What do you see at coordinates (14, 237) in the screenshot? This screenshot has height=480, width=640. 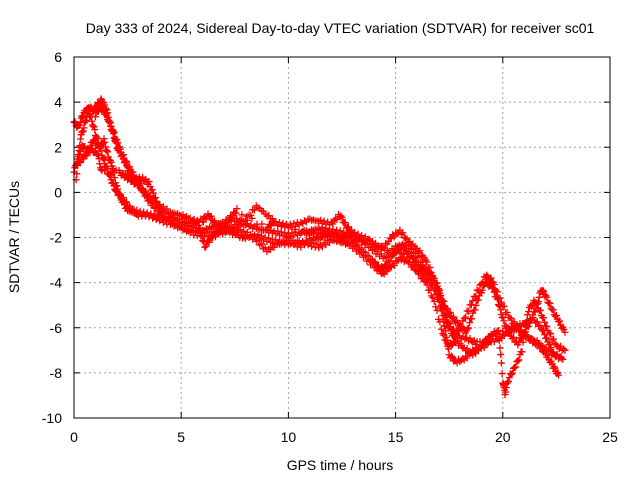 I see `y-axis-label: SDTVAR / TECUs` at bounding box center [14, 237].